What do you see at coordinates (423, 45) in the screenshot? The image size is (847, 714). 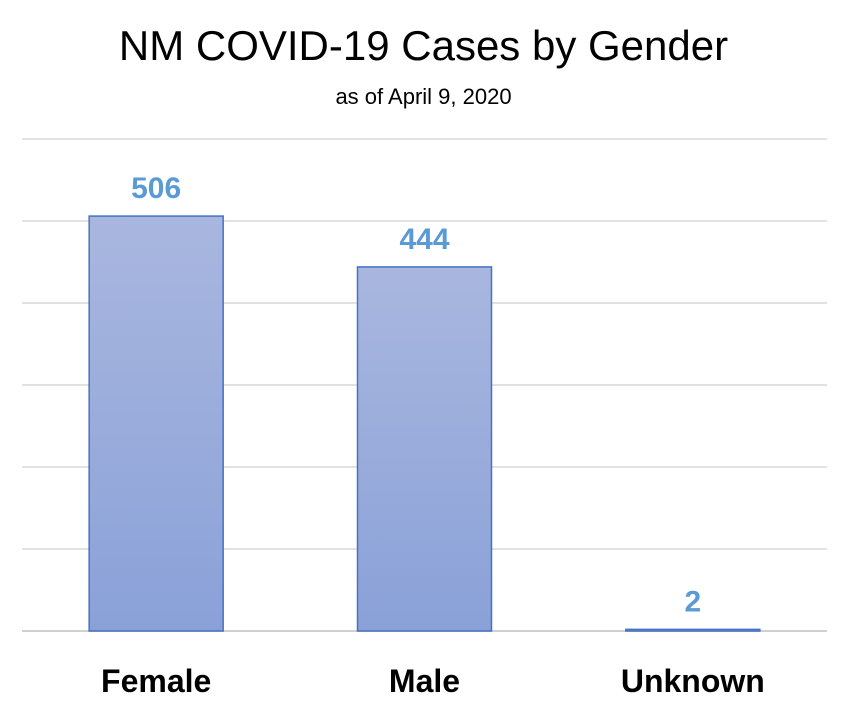 I see `chart-title: NM COVID-19 Cases by Gender` at bounding box center [423, 45].